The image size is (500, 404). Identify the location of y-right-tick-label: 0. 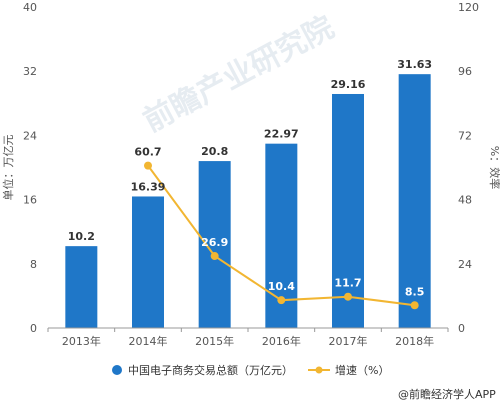
(461, 328).